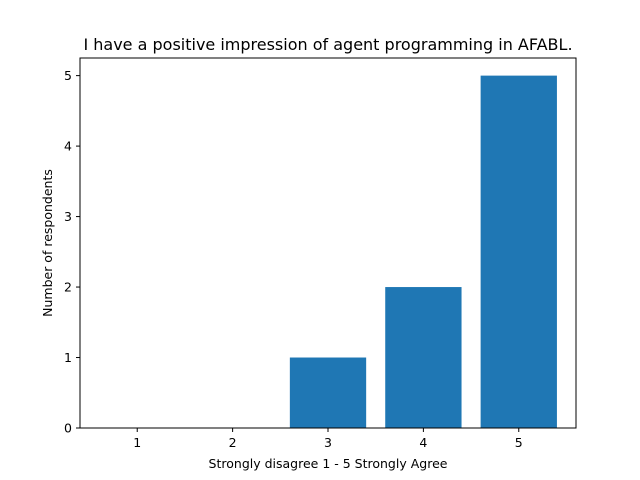  Describe the element at coordinates (68, 146) in the screenshot. I see `y-tick-label: 4` at that location.